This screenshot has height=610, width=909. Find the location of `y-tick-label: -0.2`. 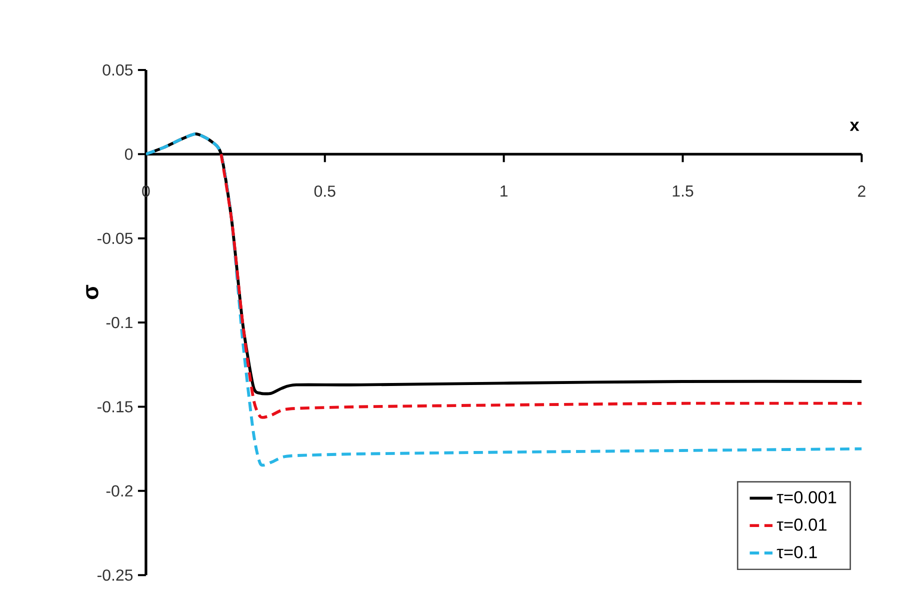

y-tick-label: -0.2 is located at coordinates (119, 491).